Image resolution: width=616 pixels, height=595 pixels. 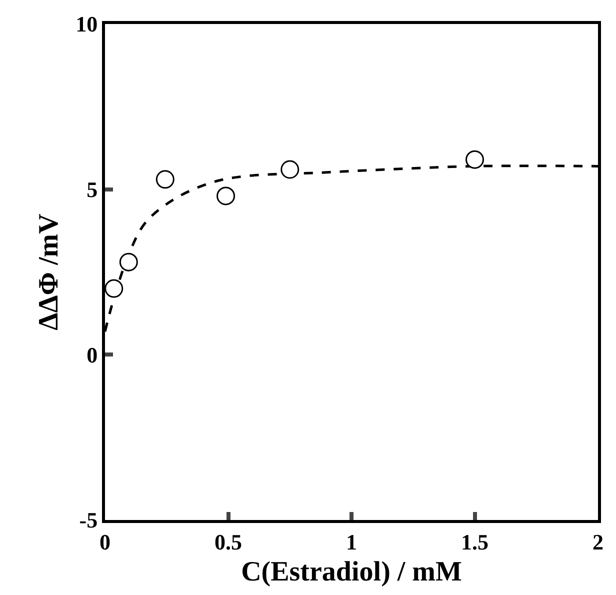 I want to click on x-tick-label: 1, so click(x=351, y=541).